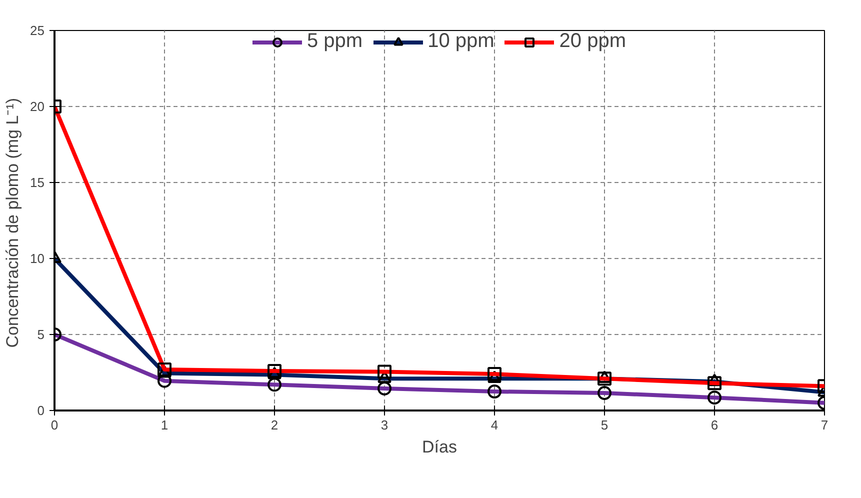 The height and width of the screenshot is (498, 861). I want to click on y-tick-label: 15, so click(37, 182).